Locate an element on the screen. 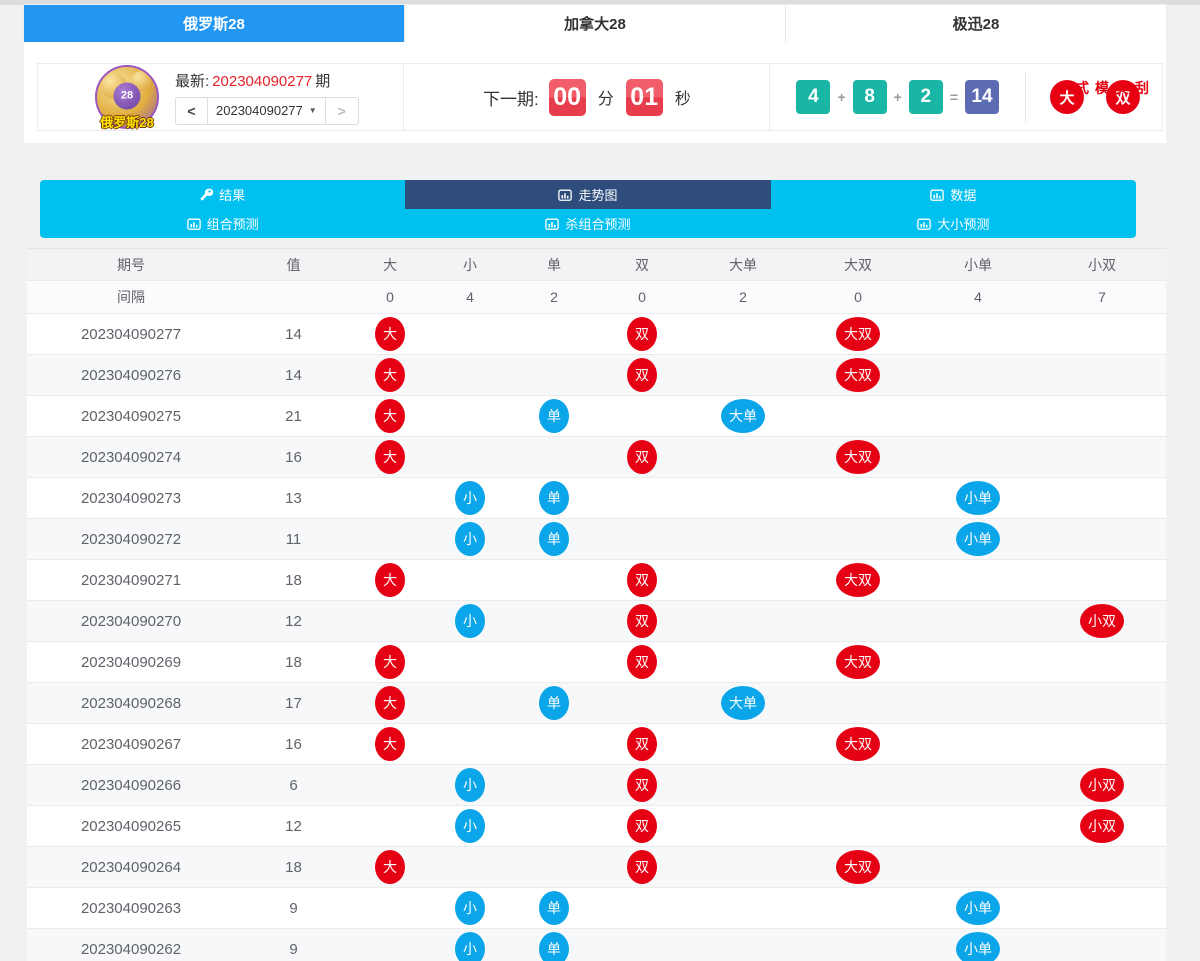  nav-item: 杀组合预测 is located at coordinates (587, 223).